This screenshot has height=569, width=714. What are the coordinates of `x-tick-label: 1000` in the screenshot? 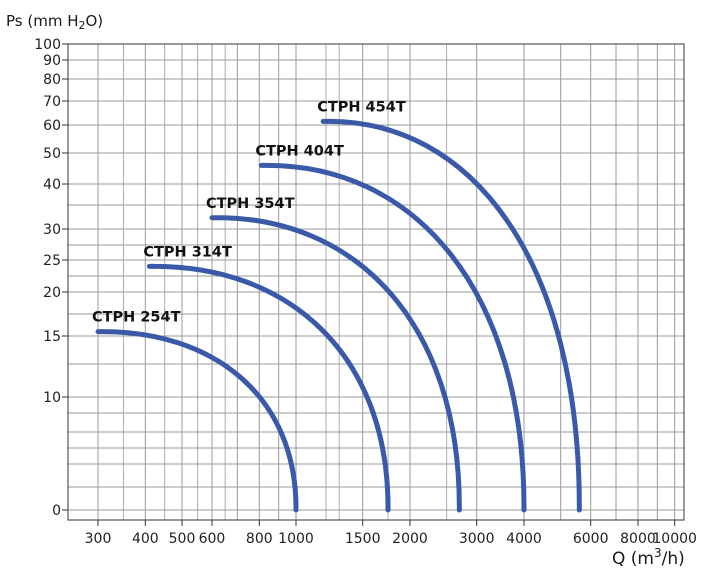 It's located at (296, 539).